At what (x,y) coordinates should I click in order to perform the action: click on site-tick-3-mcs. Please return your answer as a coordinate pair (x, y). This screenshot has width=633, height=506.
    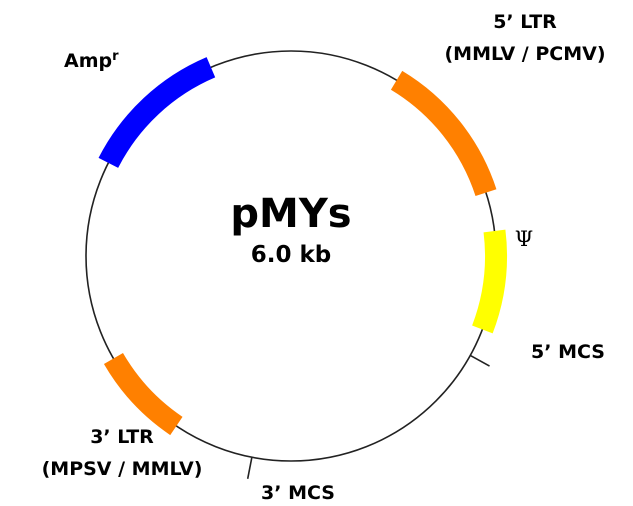
    Looking at the image, I should click on (249, 468).